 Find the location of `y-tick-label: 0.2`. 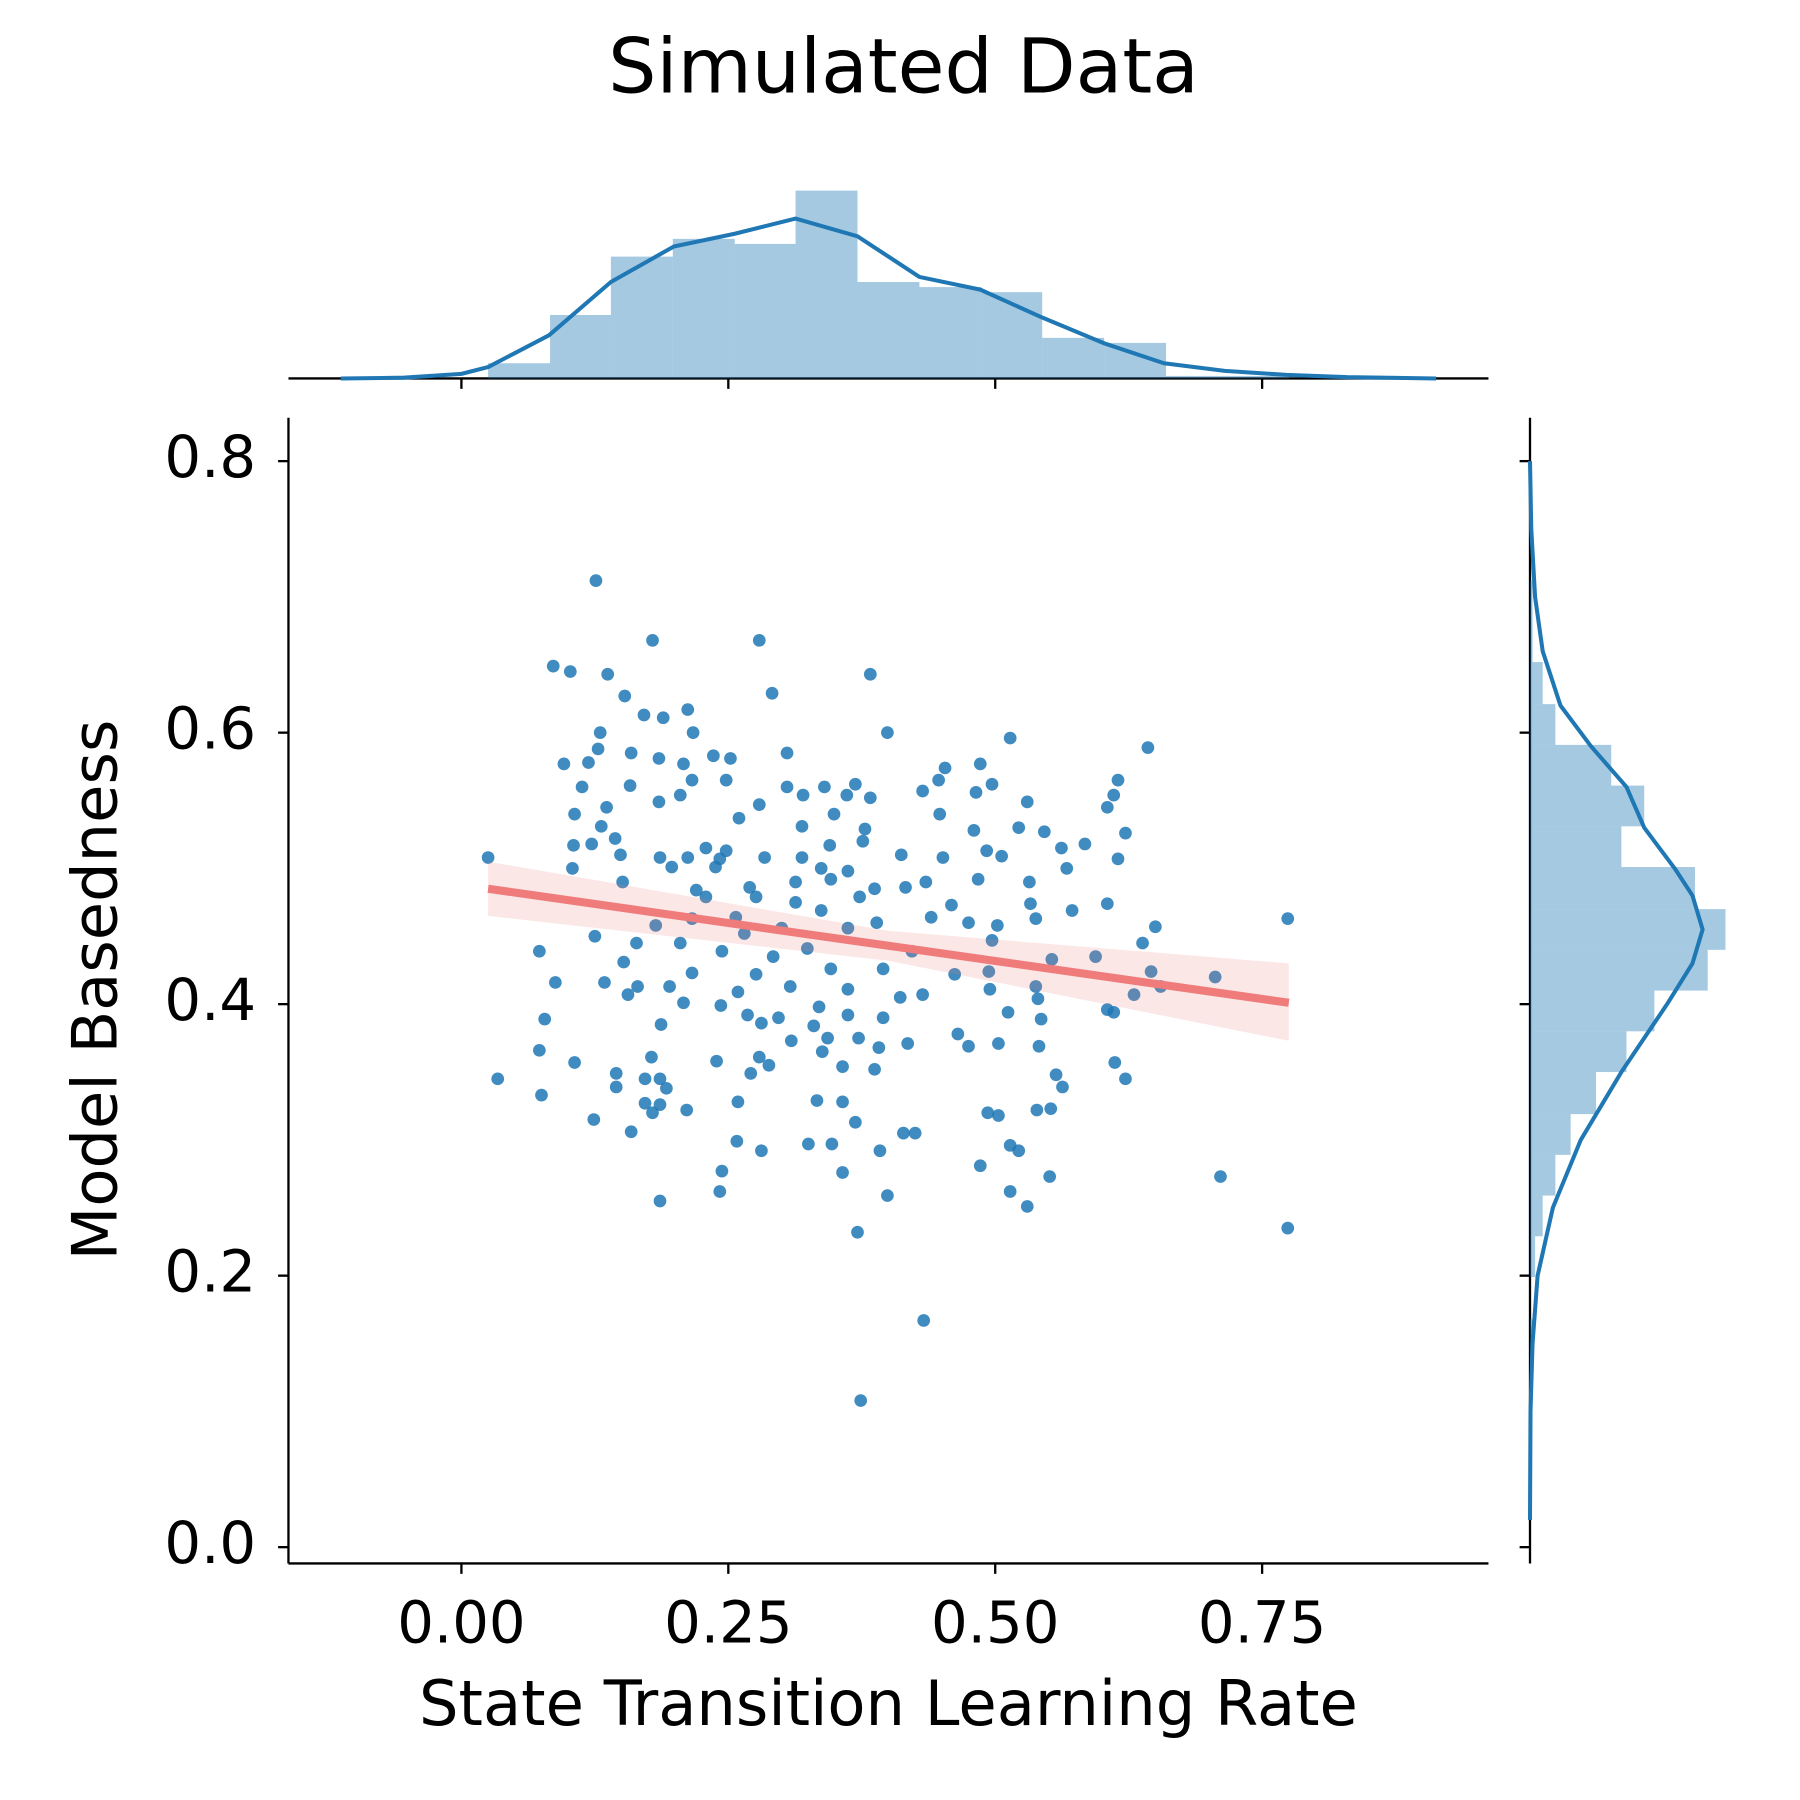

y-tick-label: 0.2 is located at coordinates (210, 1271).